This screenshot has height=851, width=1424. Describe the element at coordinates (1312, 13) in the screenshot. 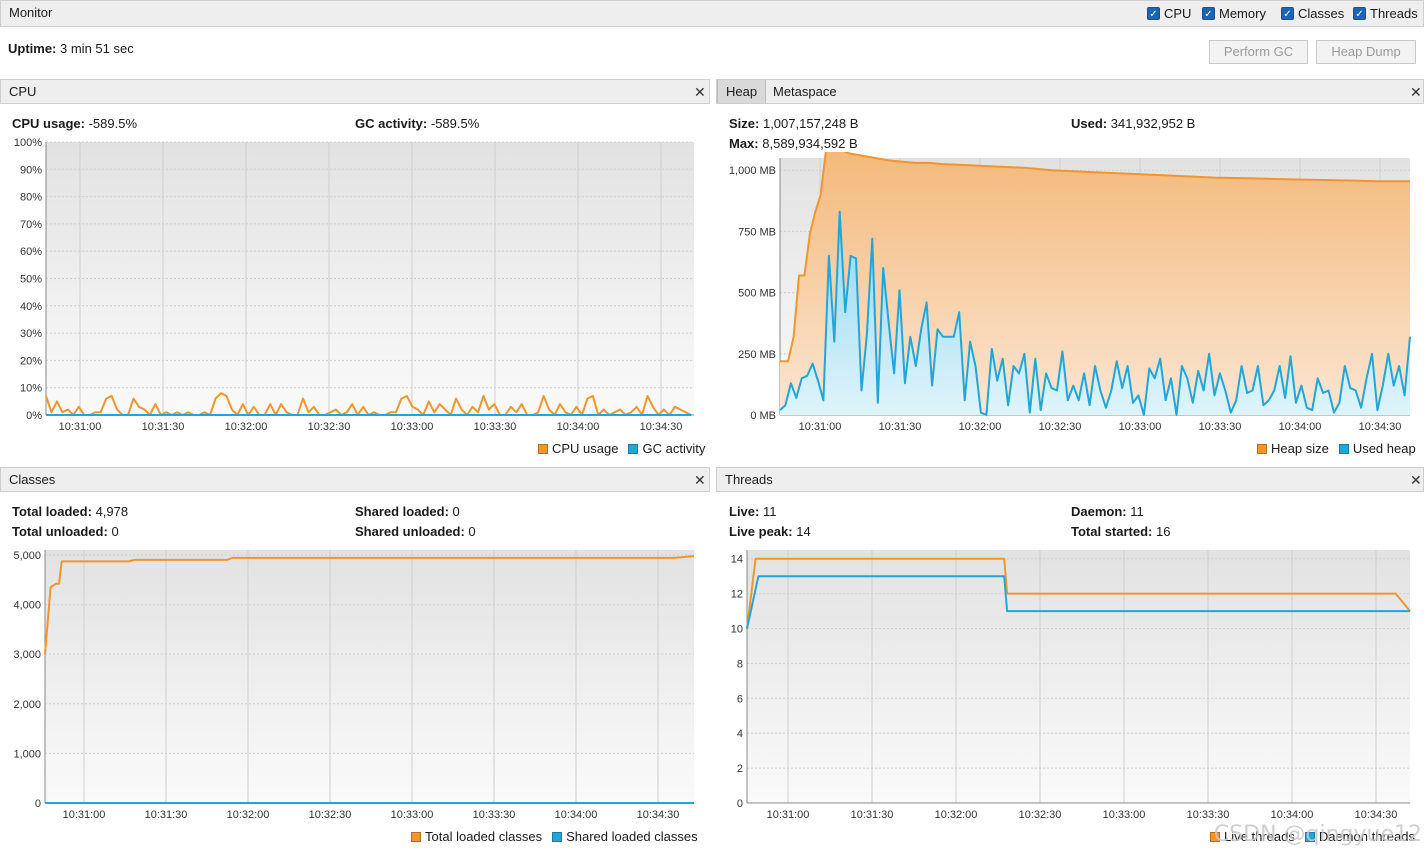

I see `classes-checkbox: ✓ Classes` at that location.